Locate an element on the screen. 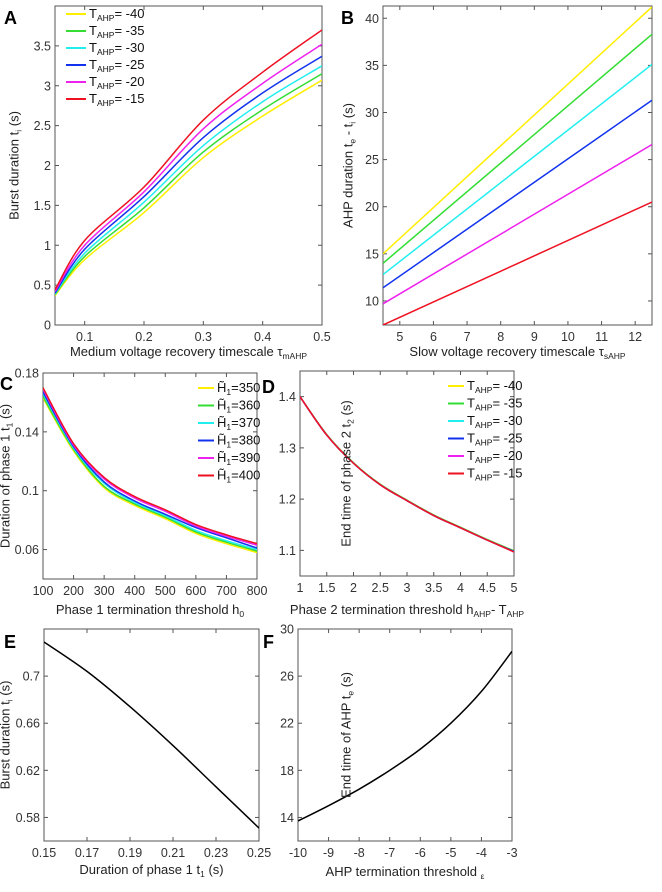 This screenshot has width=662, height=892. subscript: mAHP is located at coordinates (294, 356).